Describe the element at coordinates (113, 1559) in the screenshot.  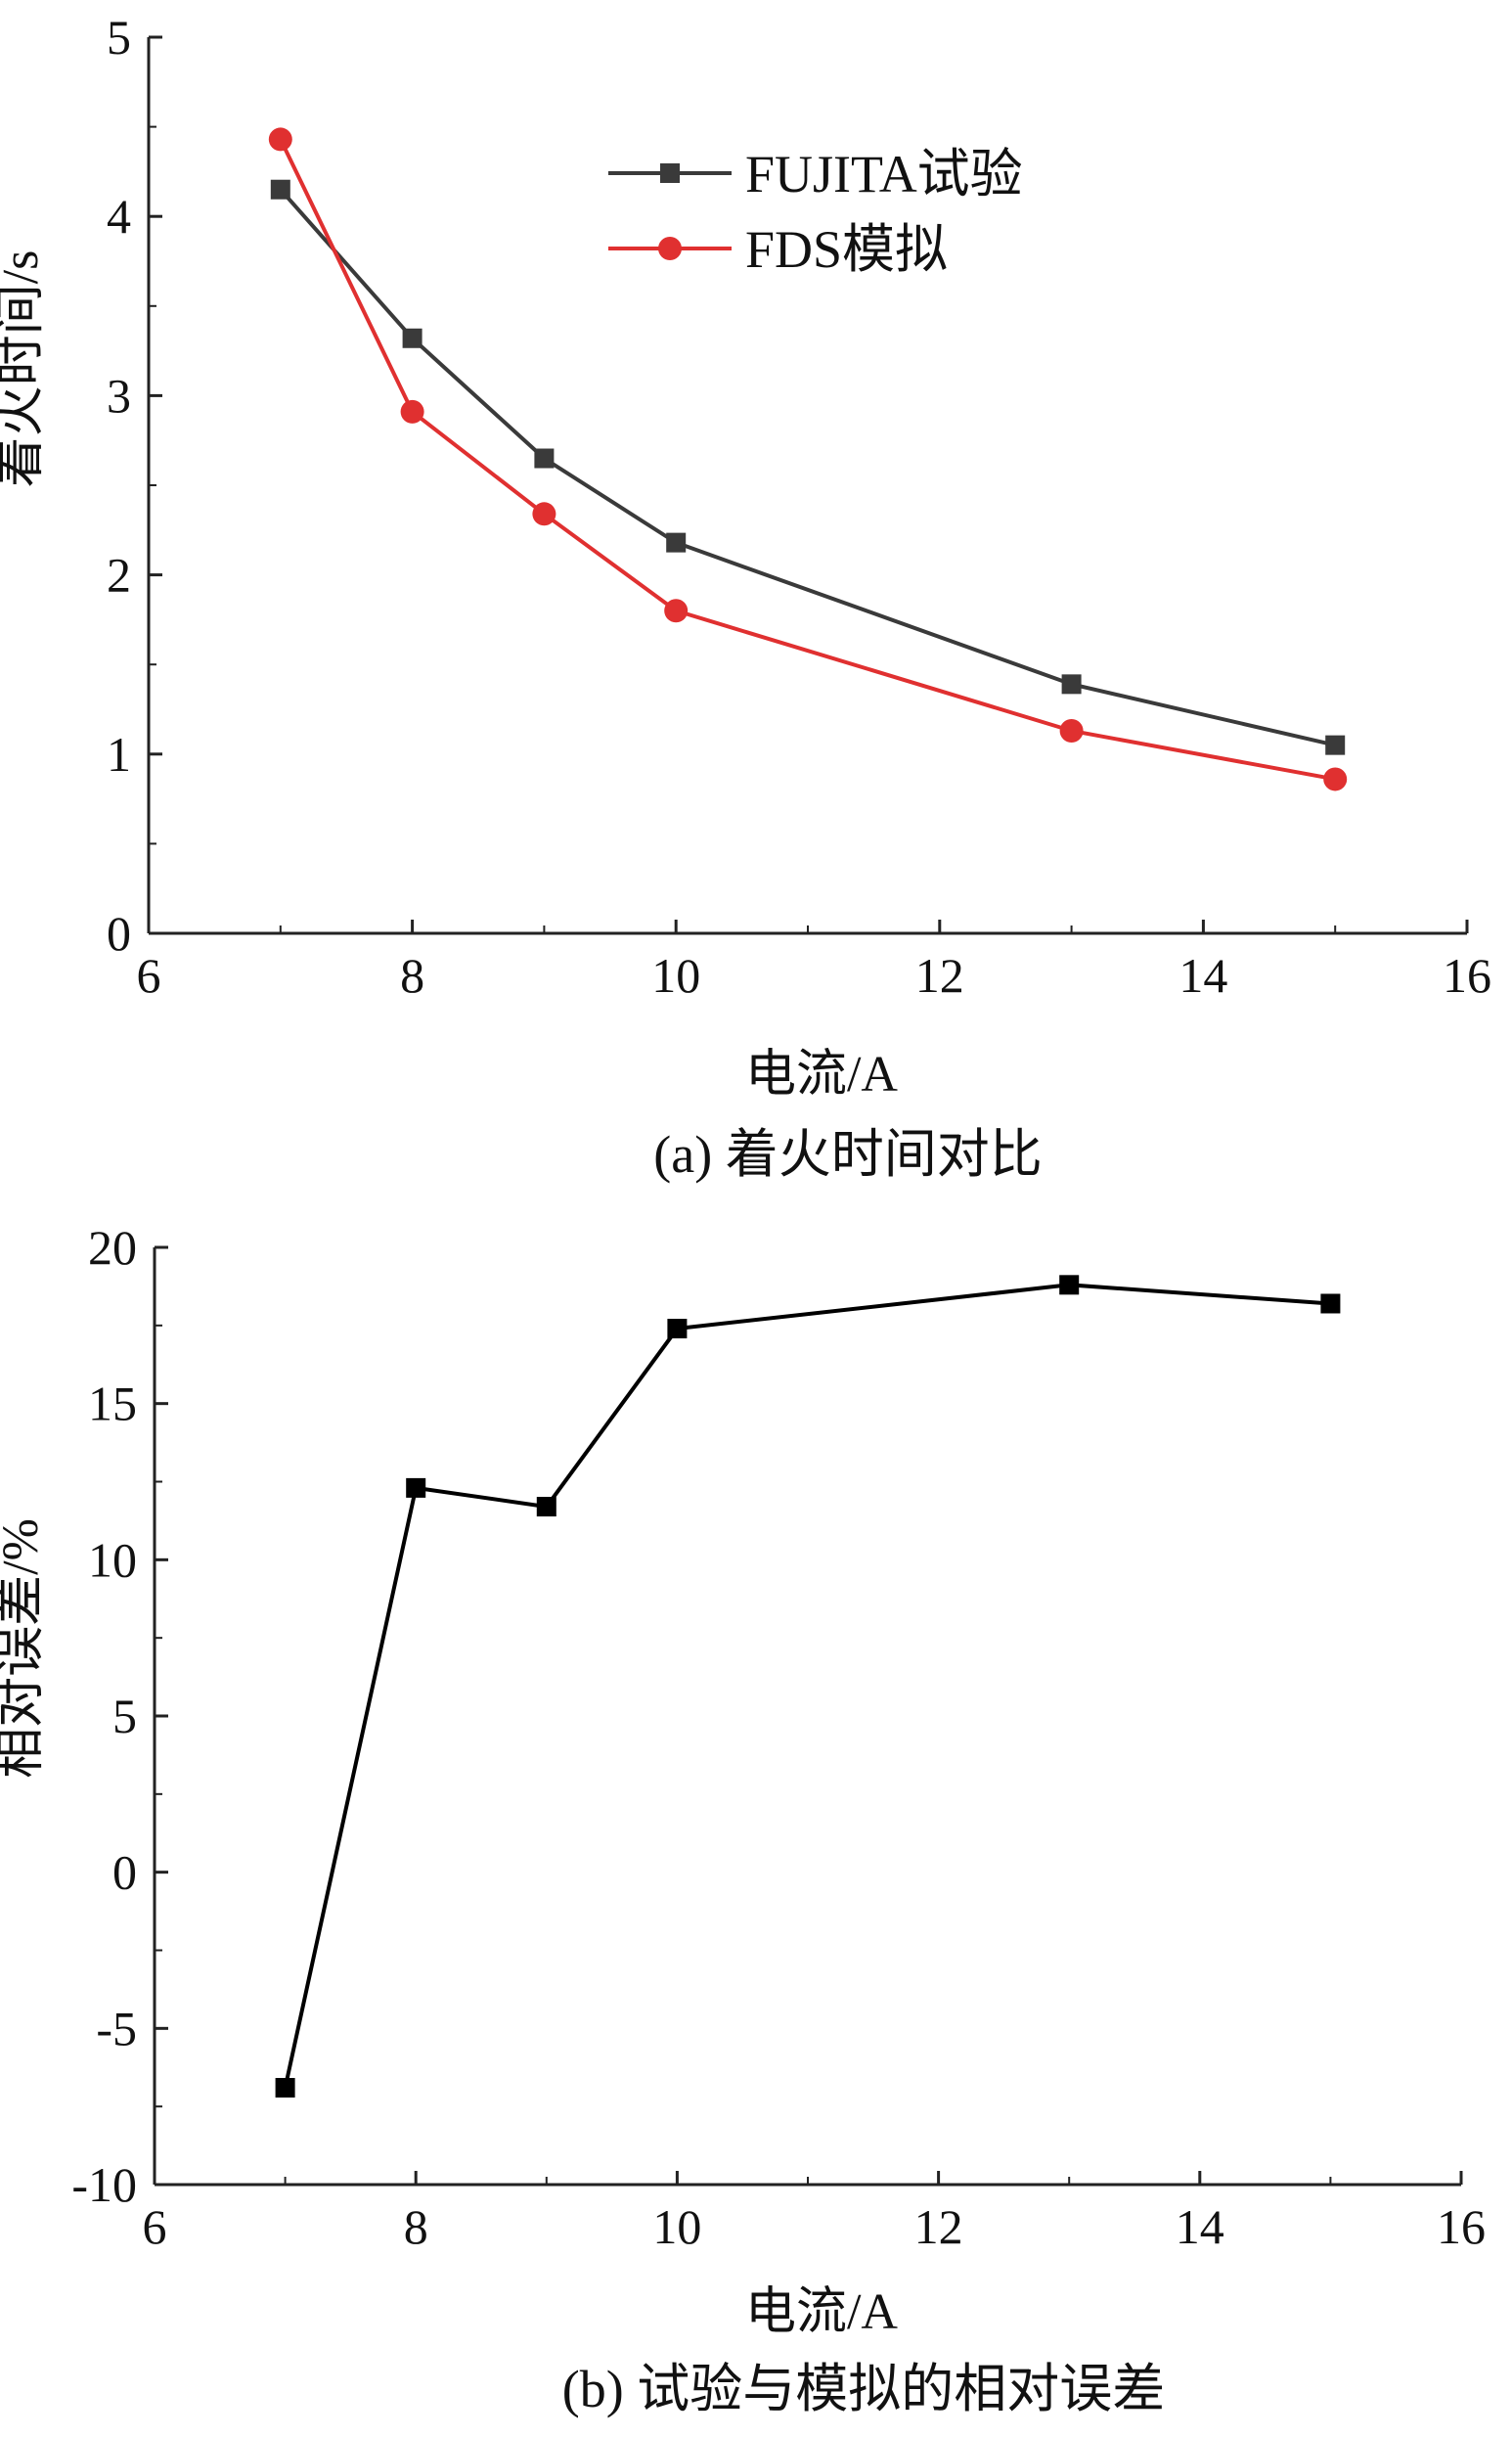
I see `y-tick-label: 10` at that location.